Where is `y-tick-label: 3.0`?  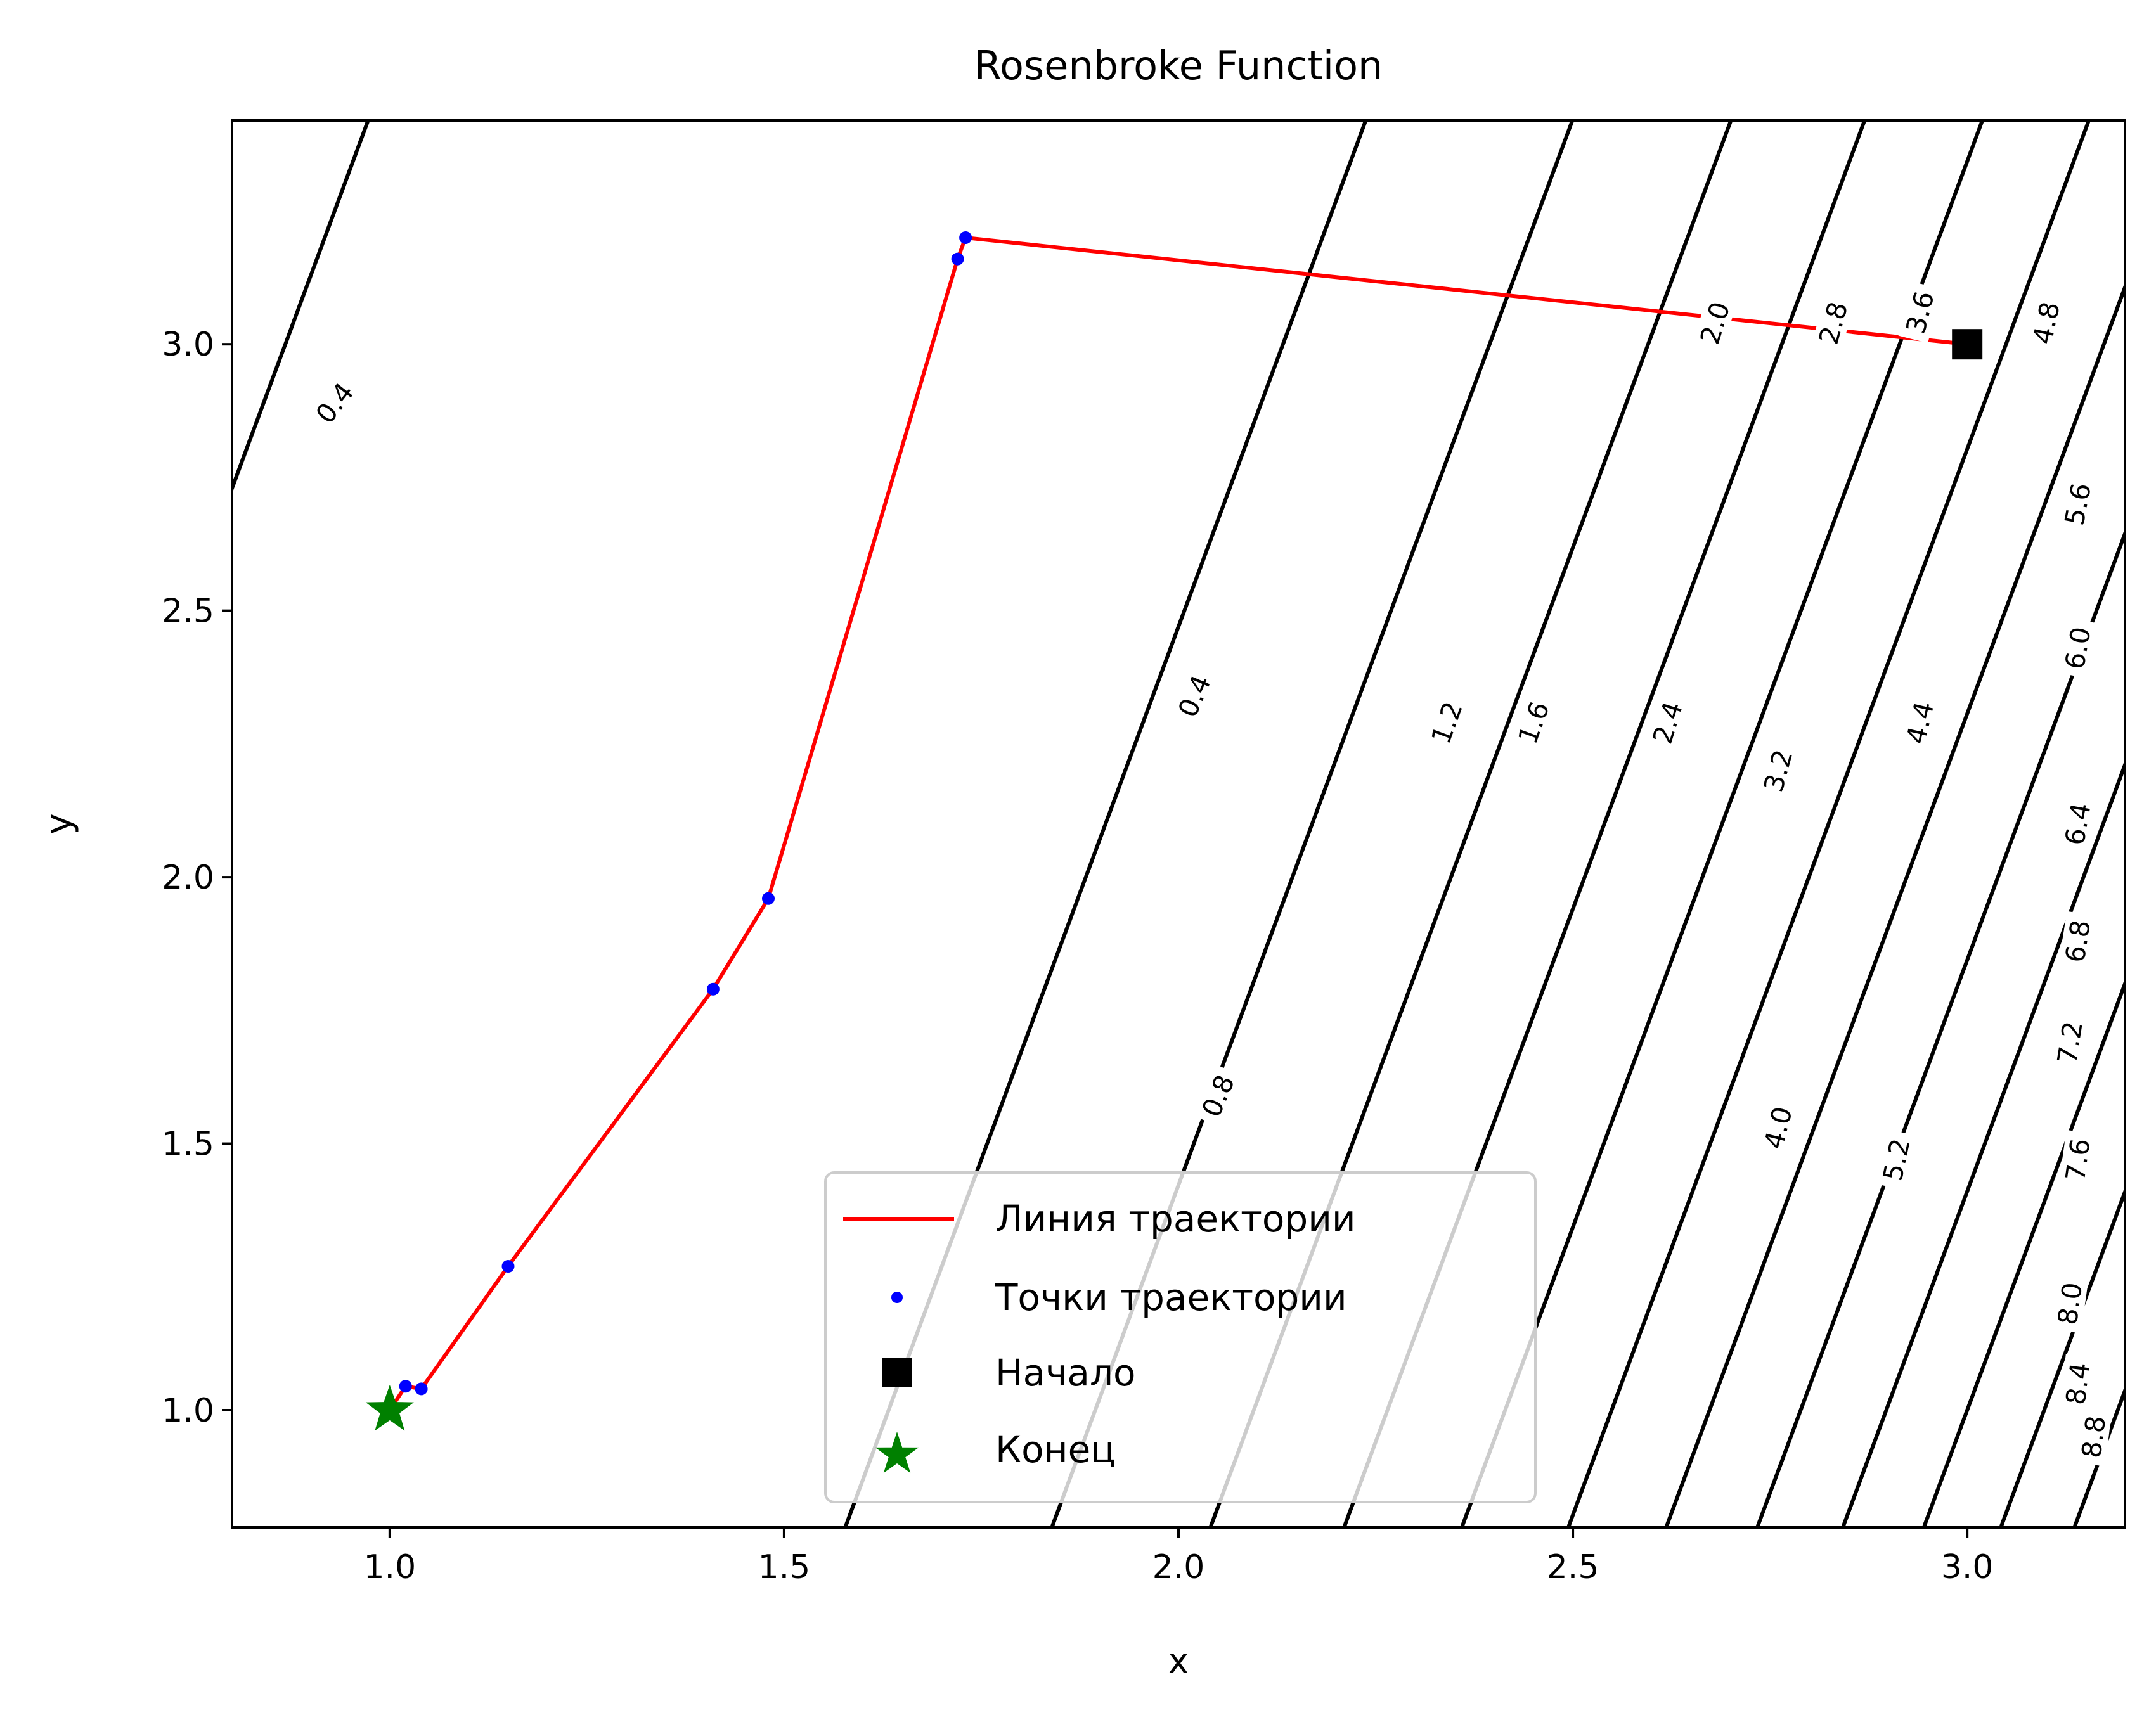 y-tick-label: 3.0 is located at coordinates (188, 345).